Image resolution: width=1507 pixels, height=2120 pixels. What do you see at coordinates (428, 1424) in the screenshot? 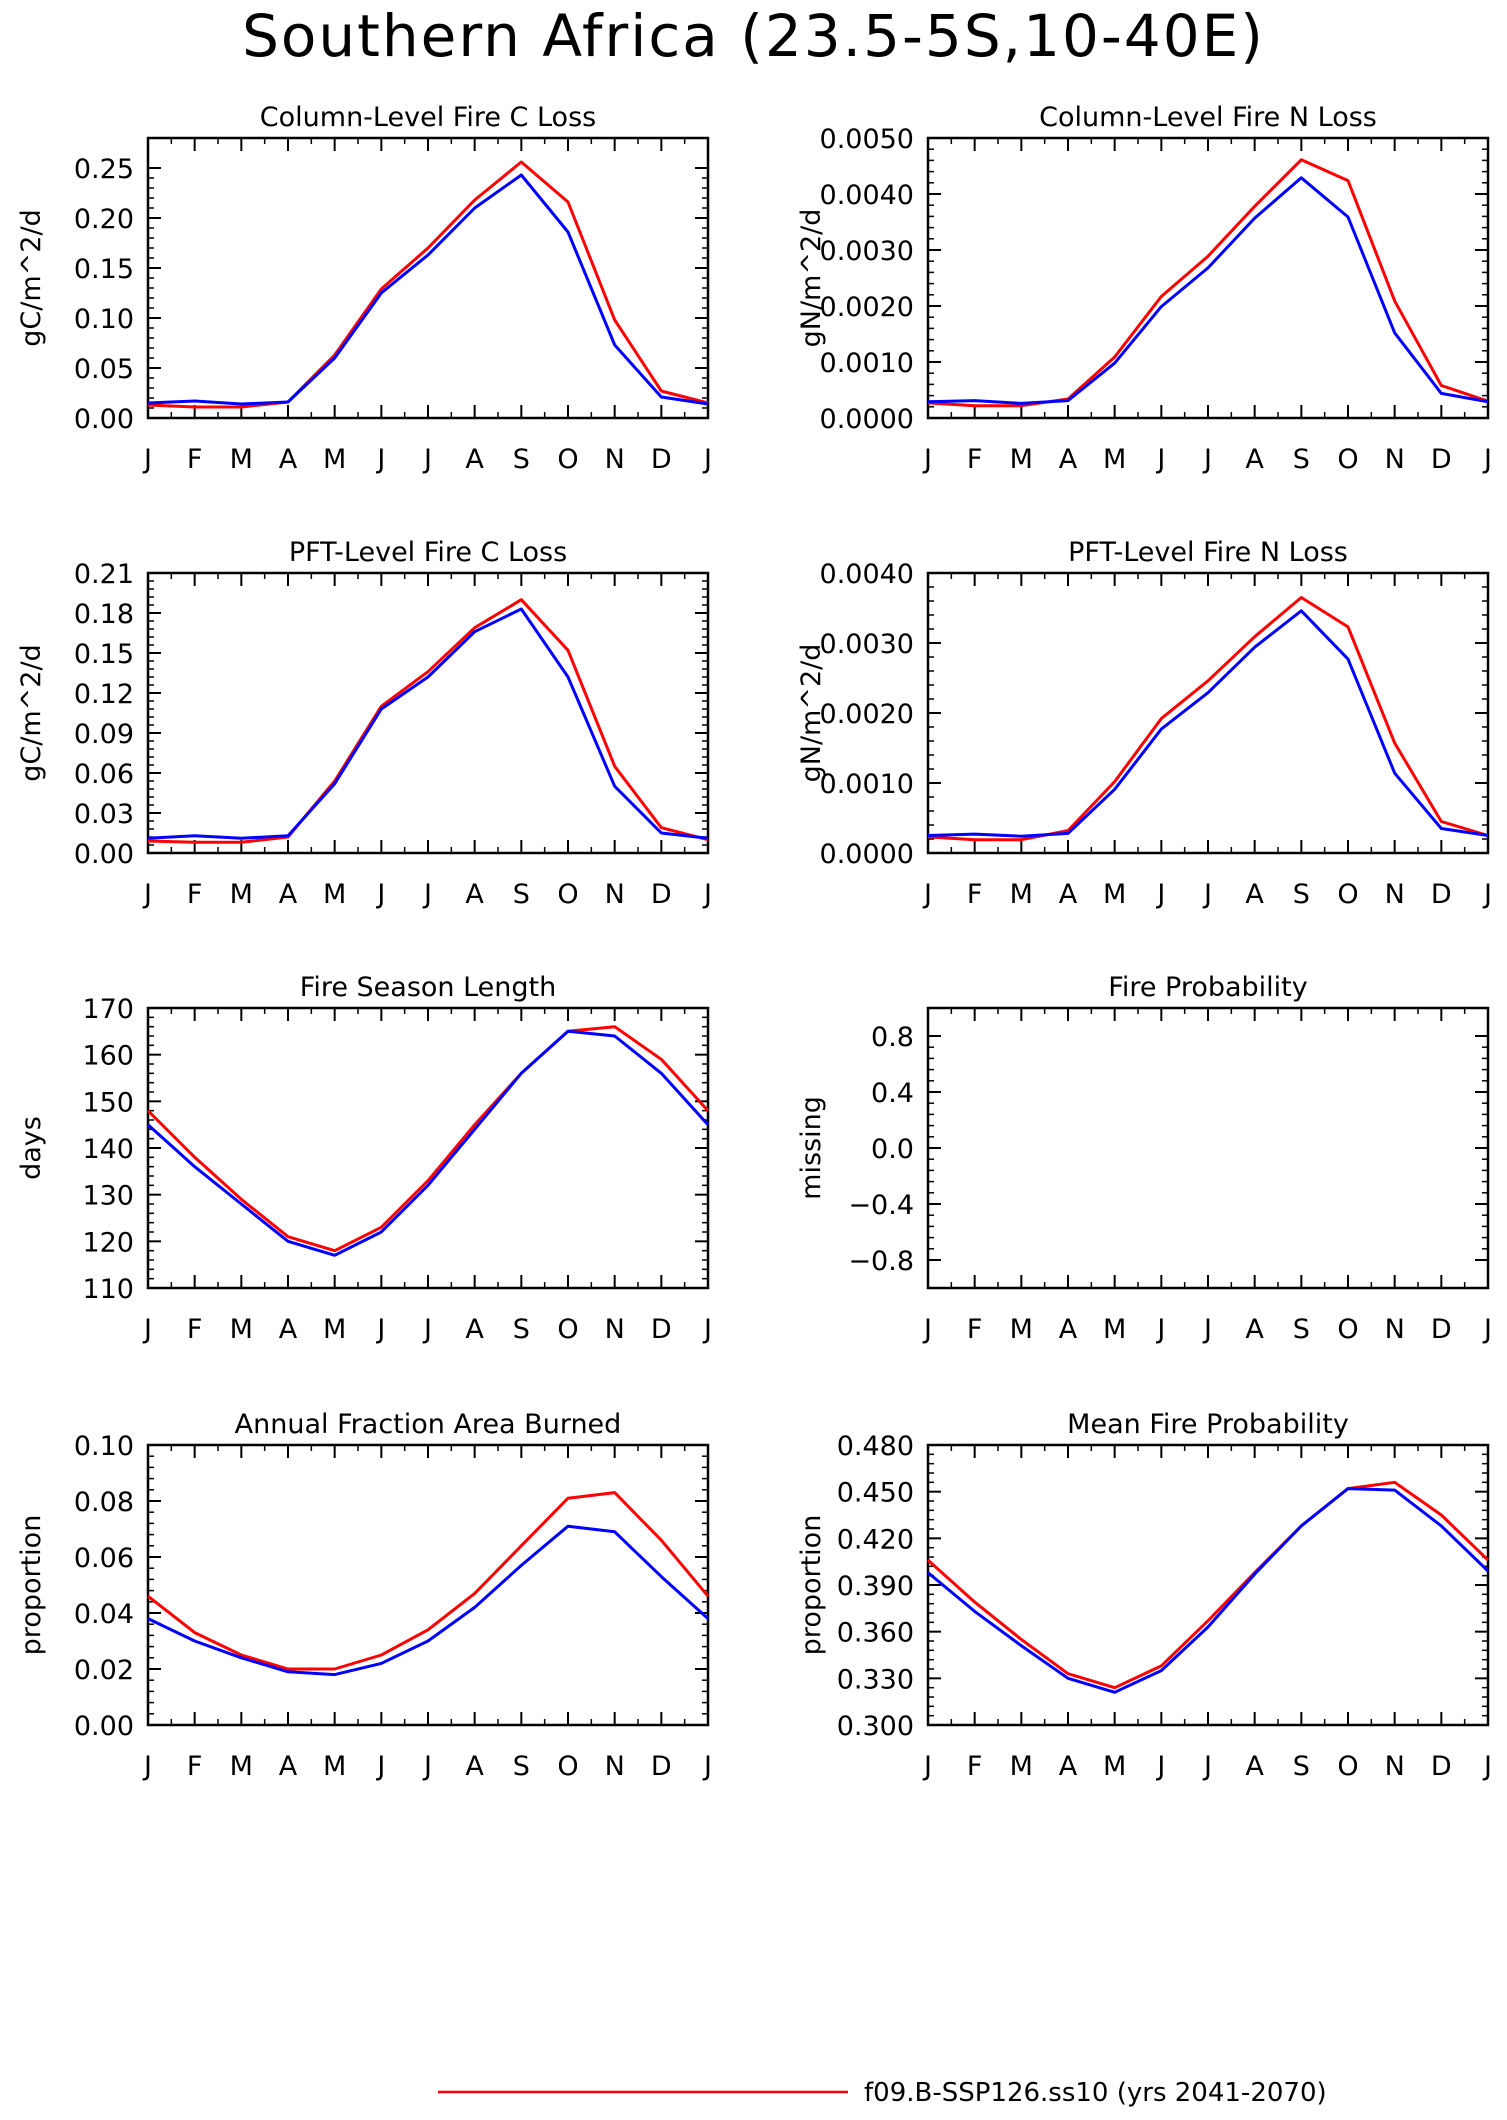
I see `chart-title: Annual Fraction Area Burned` at bounding box center [428, 1424].